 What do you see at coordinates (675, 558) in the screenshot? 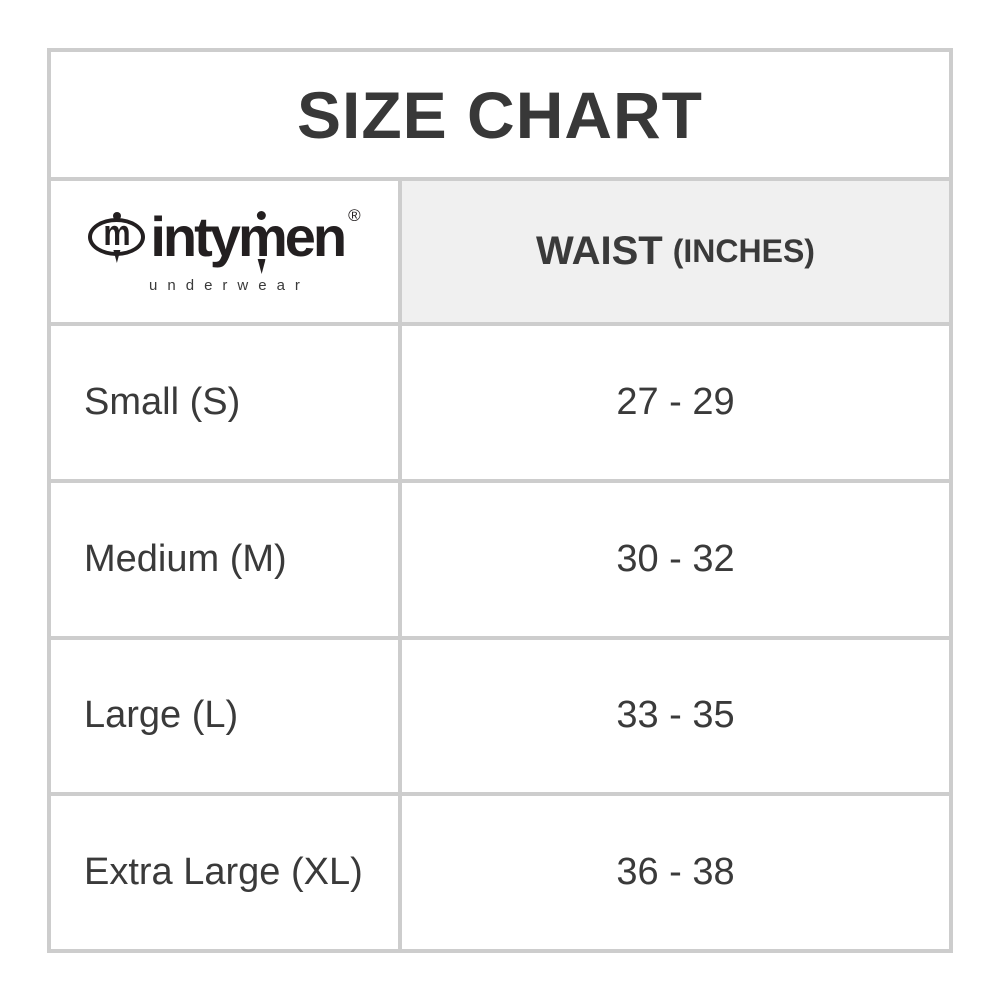
I see `waist-cell: 30 - 32` at bounding box center [675, 558].